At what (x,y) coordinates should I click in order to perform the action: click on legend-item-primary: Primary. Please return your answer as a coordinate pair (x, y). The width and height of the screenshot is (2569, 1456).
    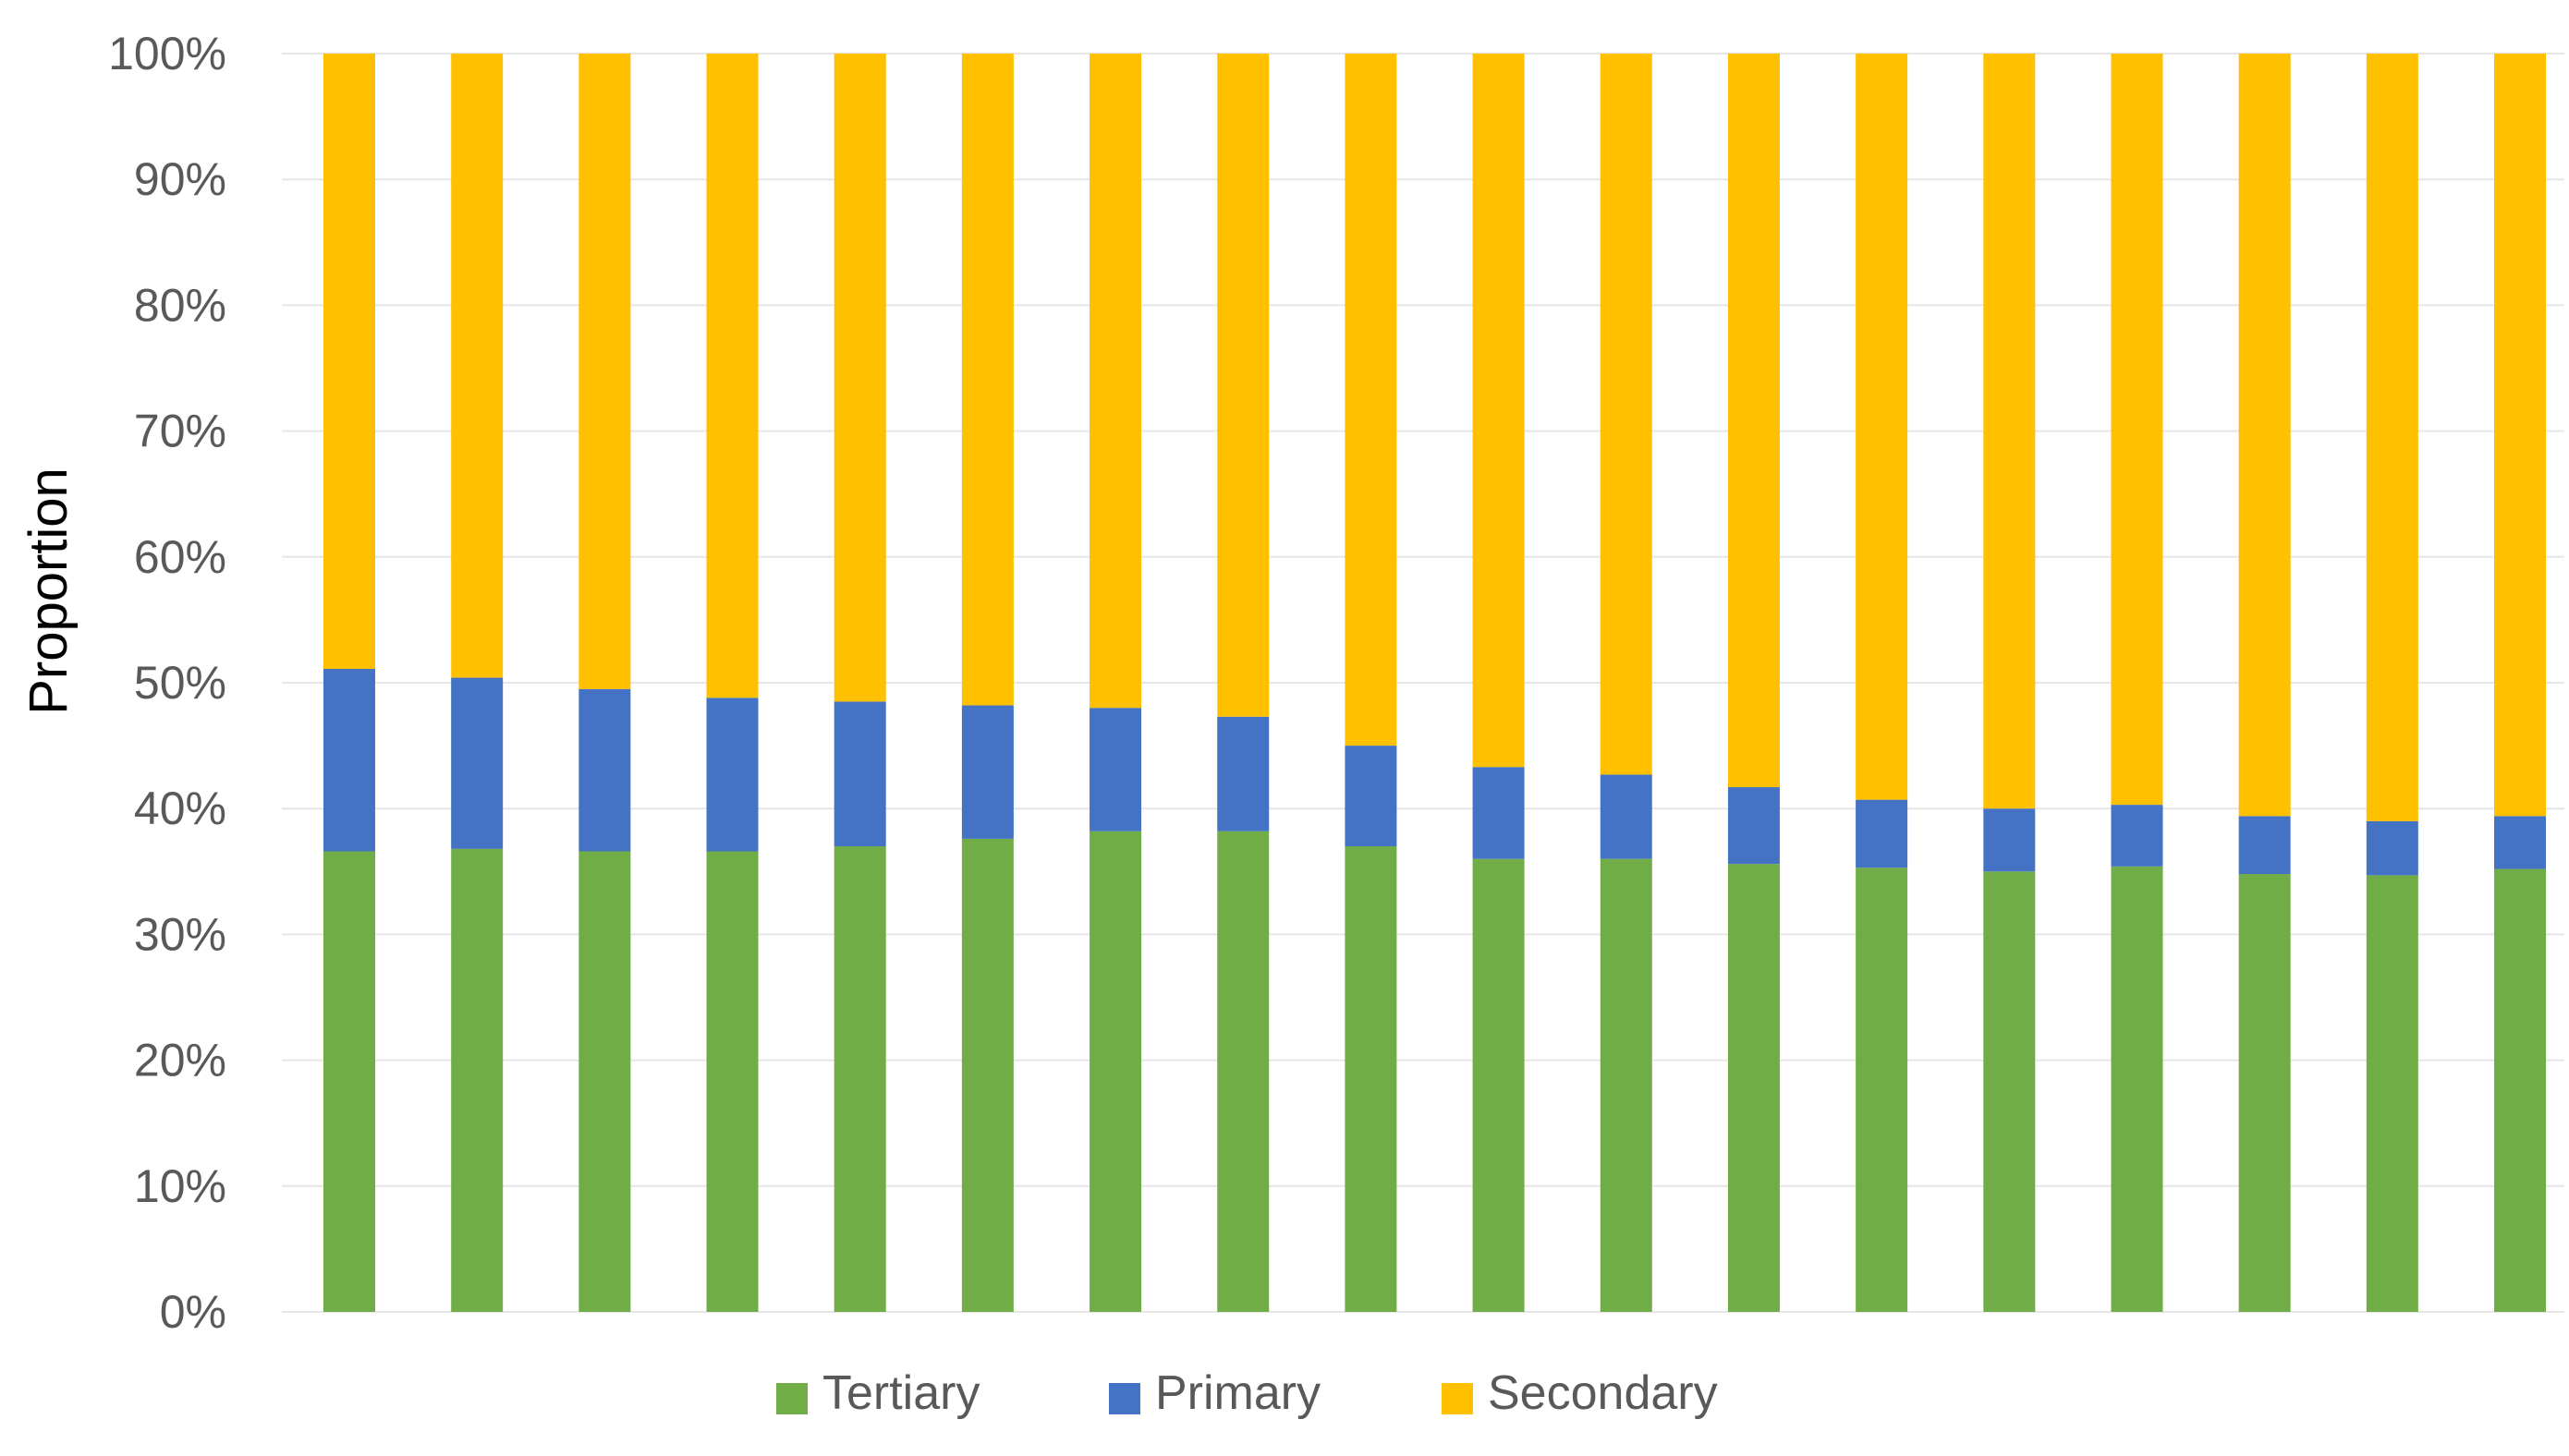
    Looking at the image, I should click on (1215, 1393).